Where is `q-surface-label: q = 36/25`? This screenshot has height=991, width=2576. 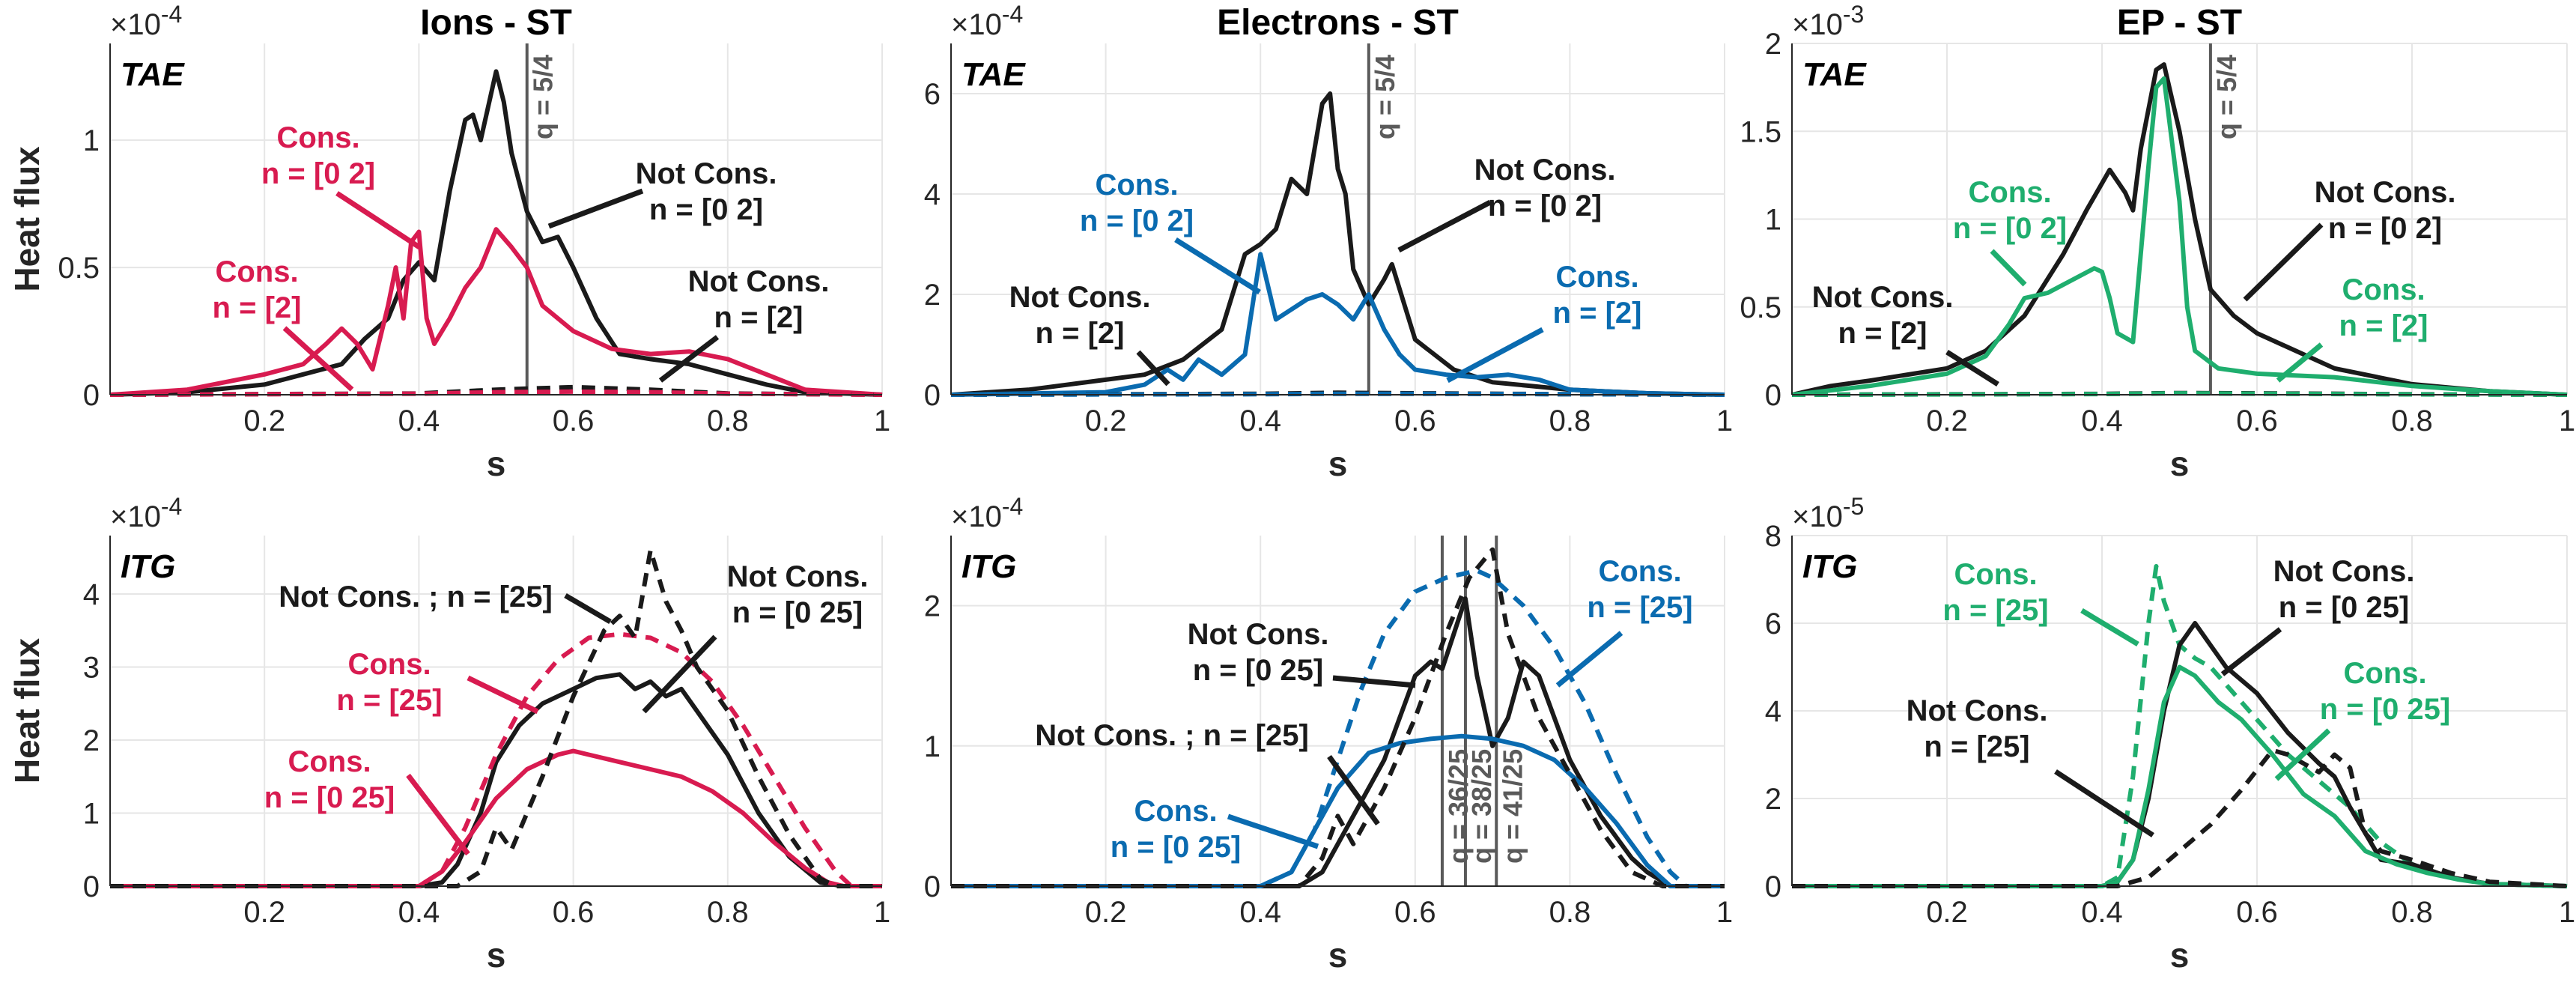
q-surface-label: q = 36/25 is located at coordinates (1458, 807).